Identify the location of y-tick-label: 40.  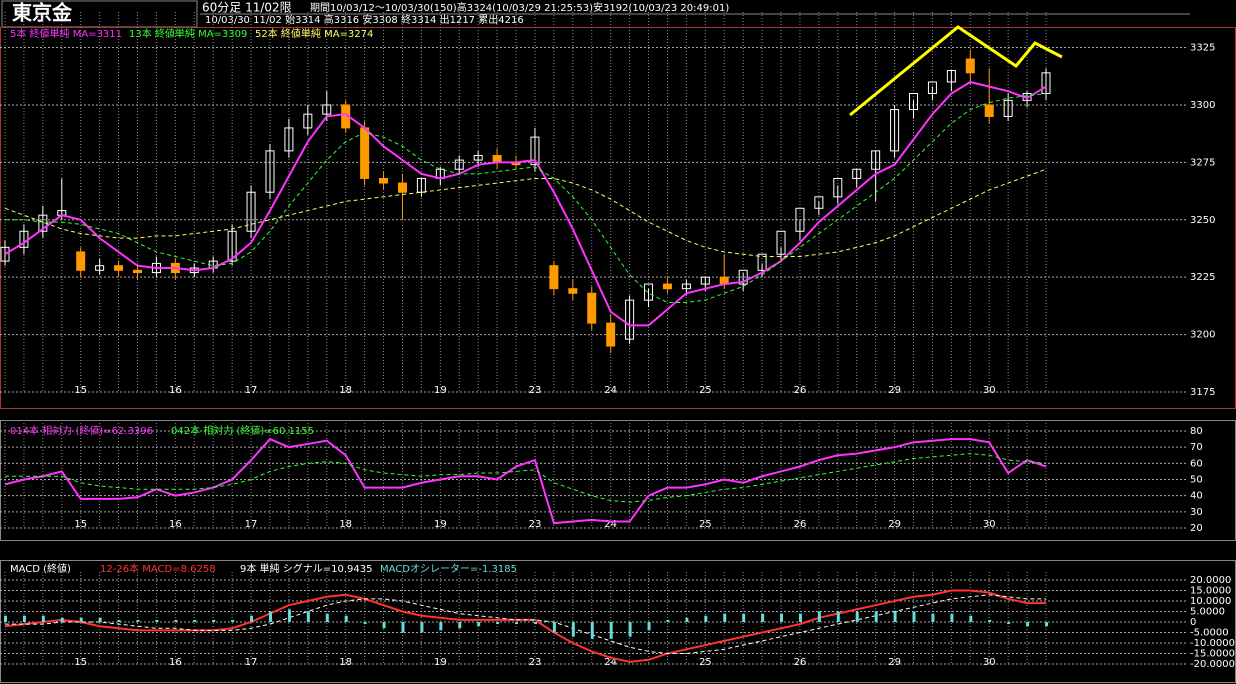
(1196, 496).